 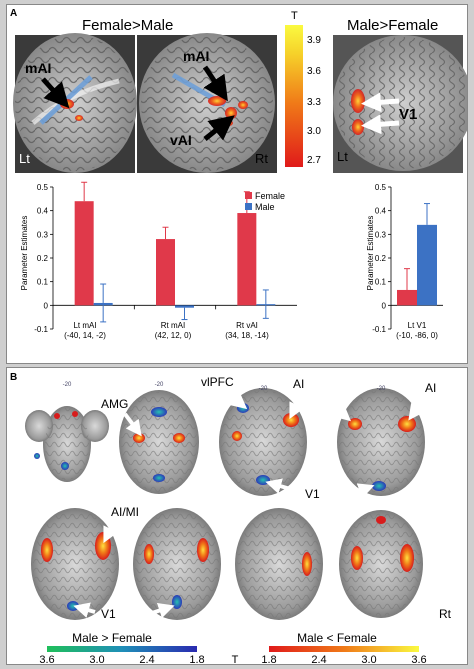 What do you see at coordinates (362, 491) in the screenshot?
I see `arrow-v1-right` at bounding box center [362, 491].